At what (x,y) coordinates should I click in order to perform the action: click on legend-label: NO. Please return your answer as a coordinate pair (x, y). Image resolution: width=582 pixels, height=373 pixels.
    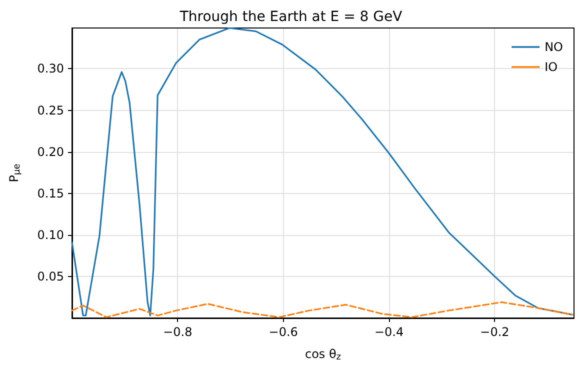
    Looking at the image, I should click on (553, 47).